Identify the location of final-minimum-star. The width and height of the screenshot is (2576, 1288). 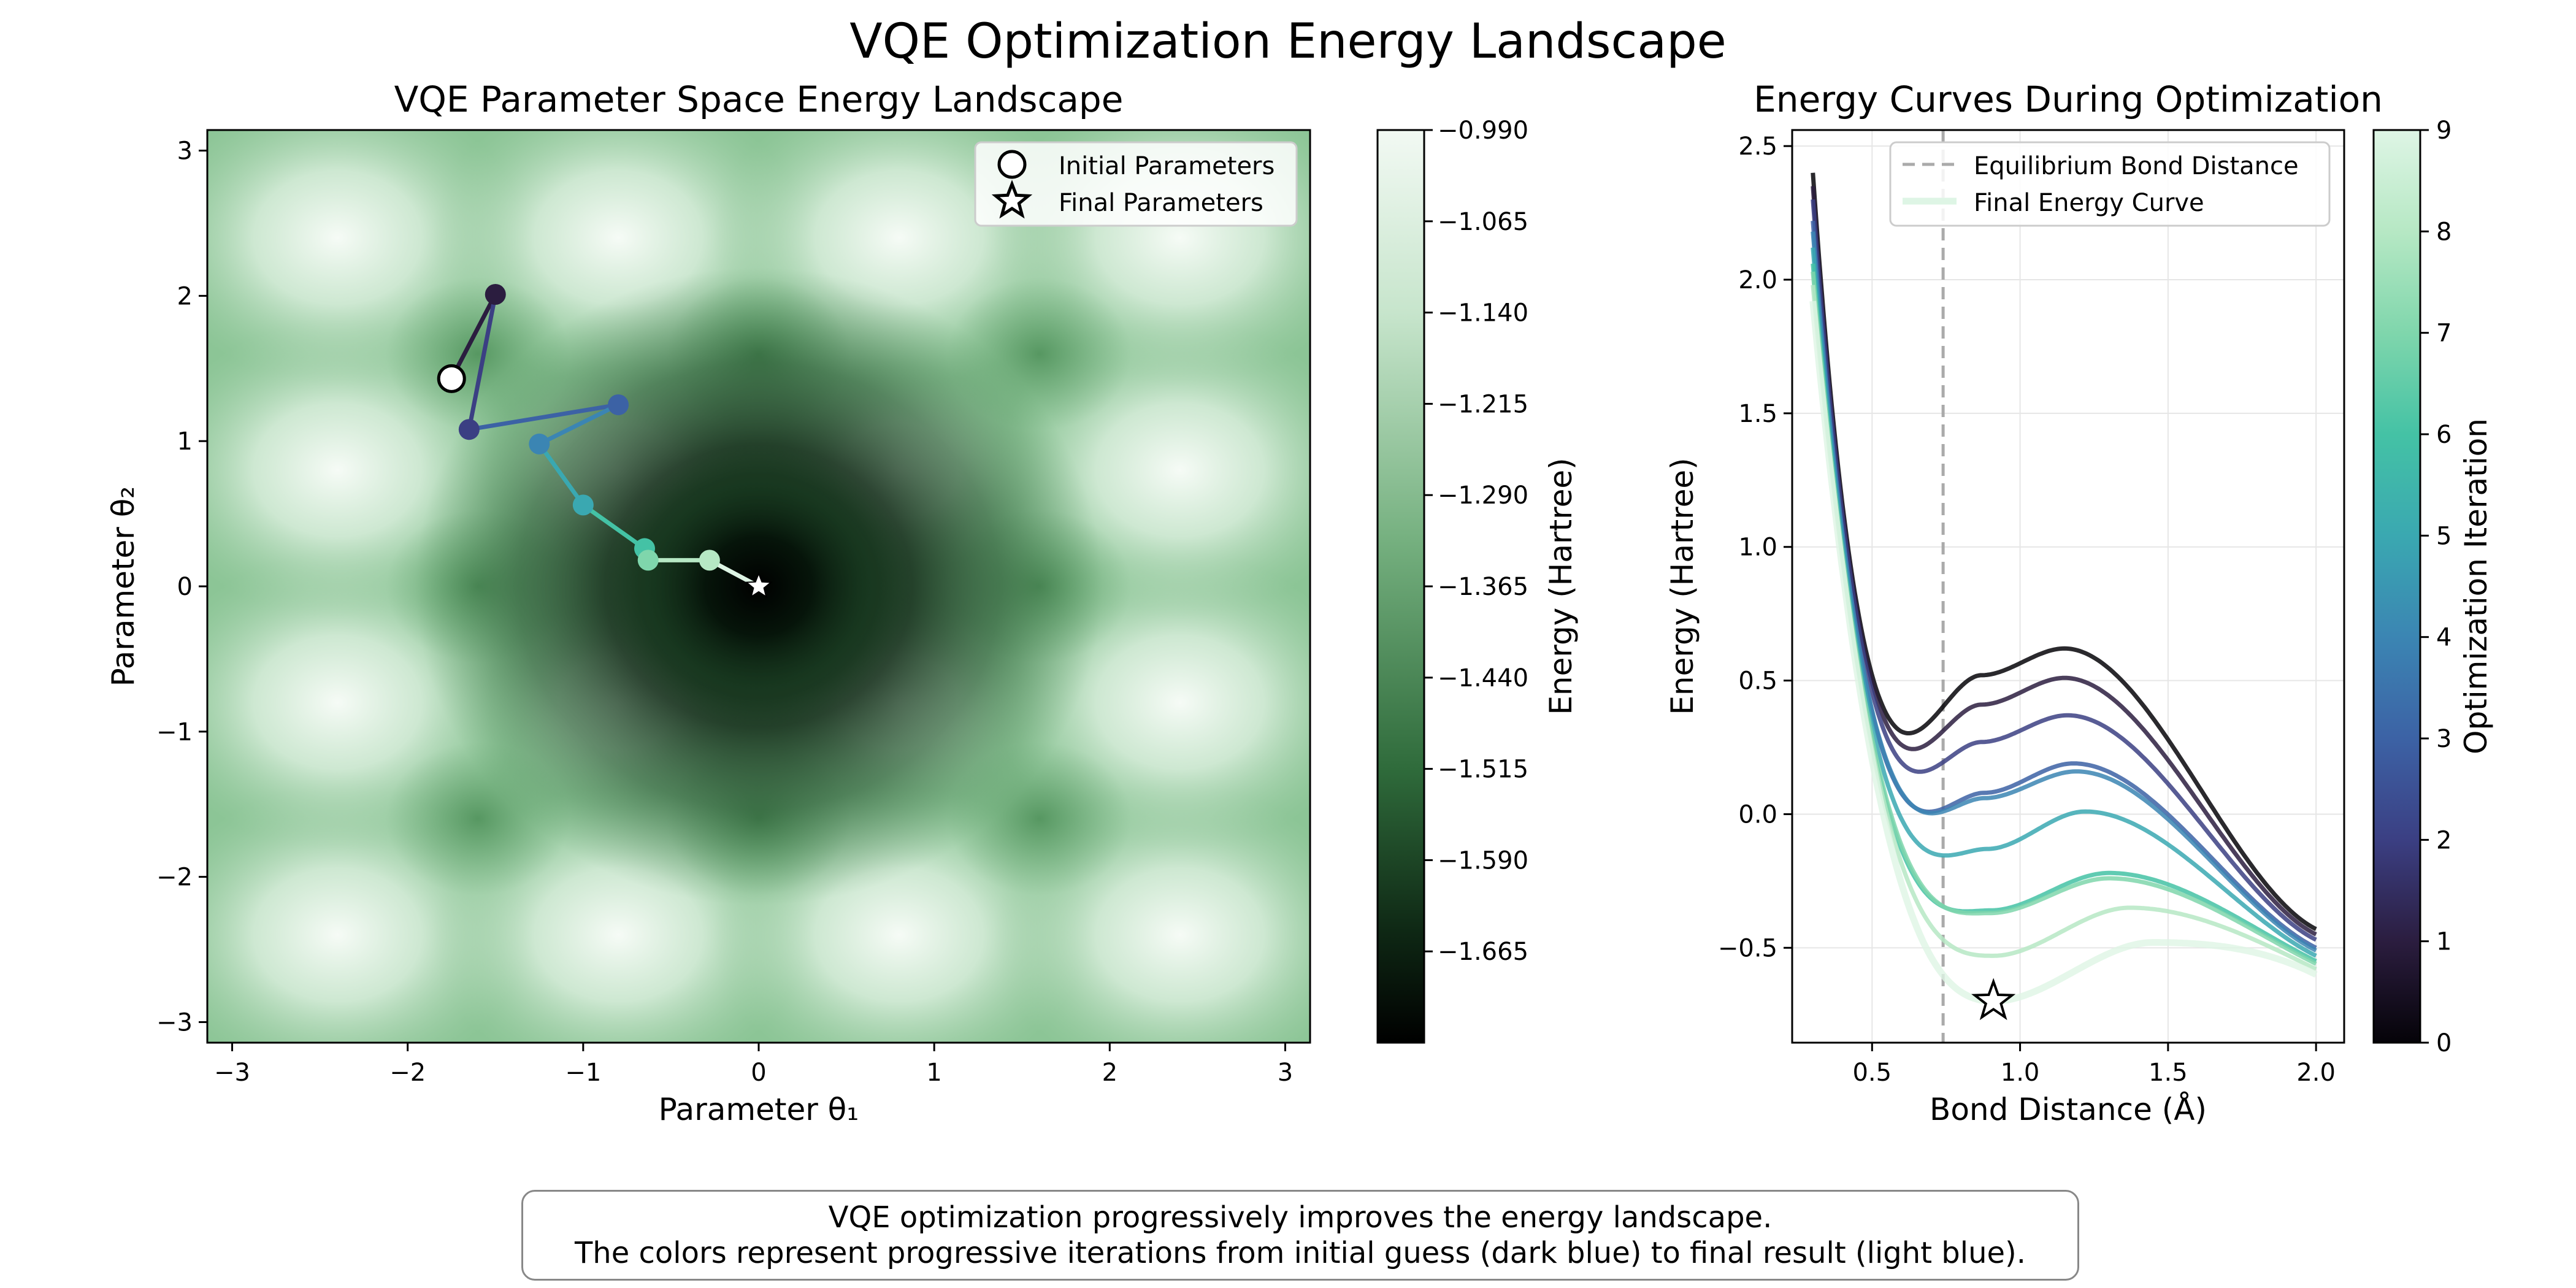
(1993, 999).